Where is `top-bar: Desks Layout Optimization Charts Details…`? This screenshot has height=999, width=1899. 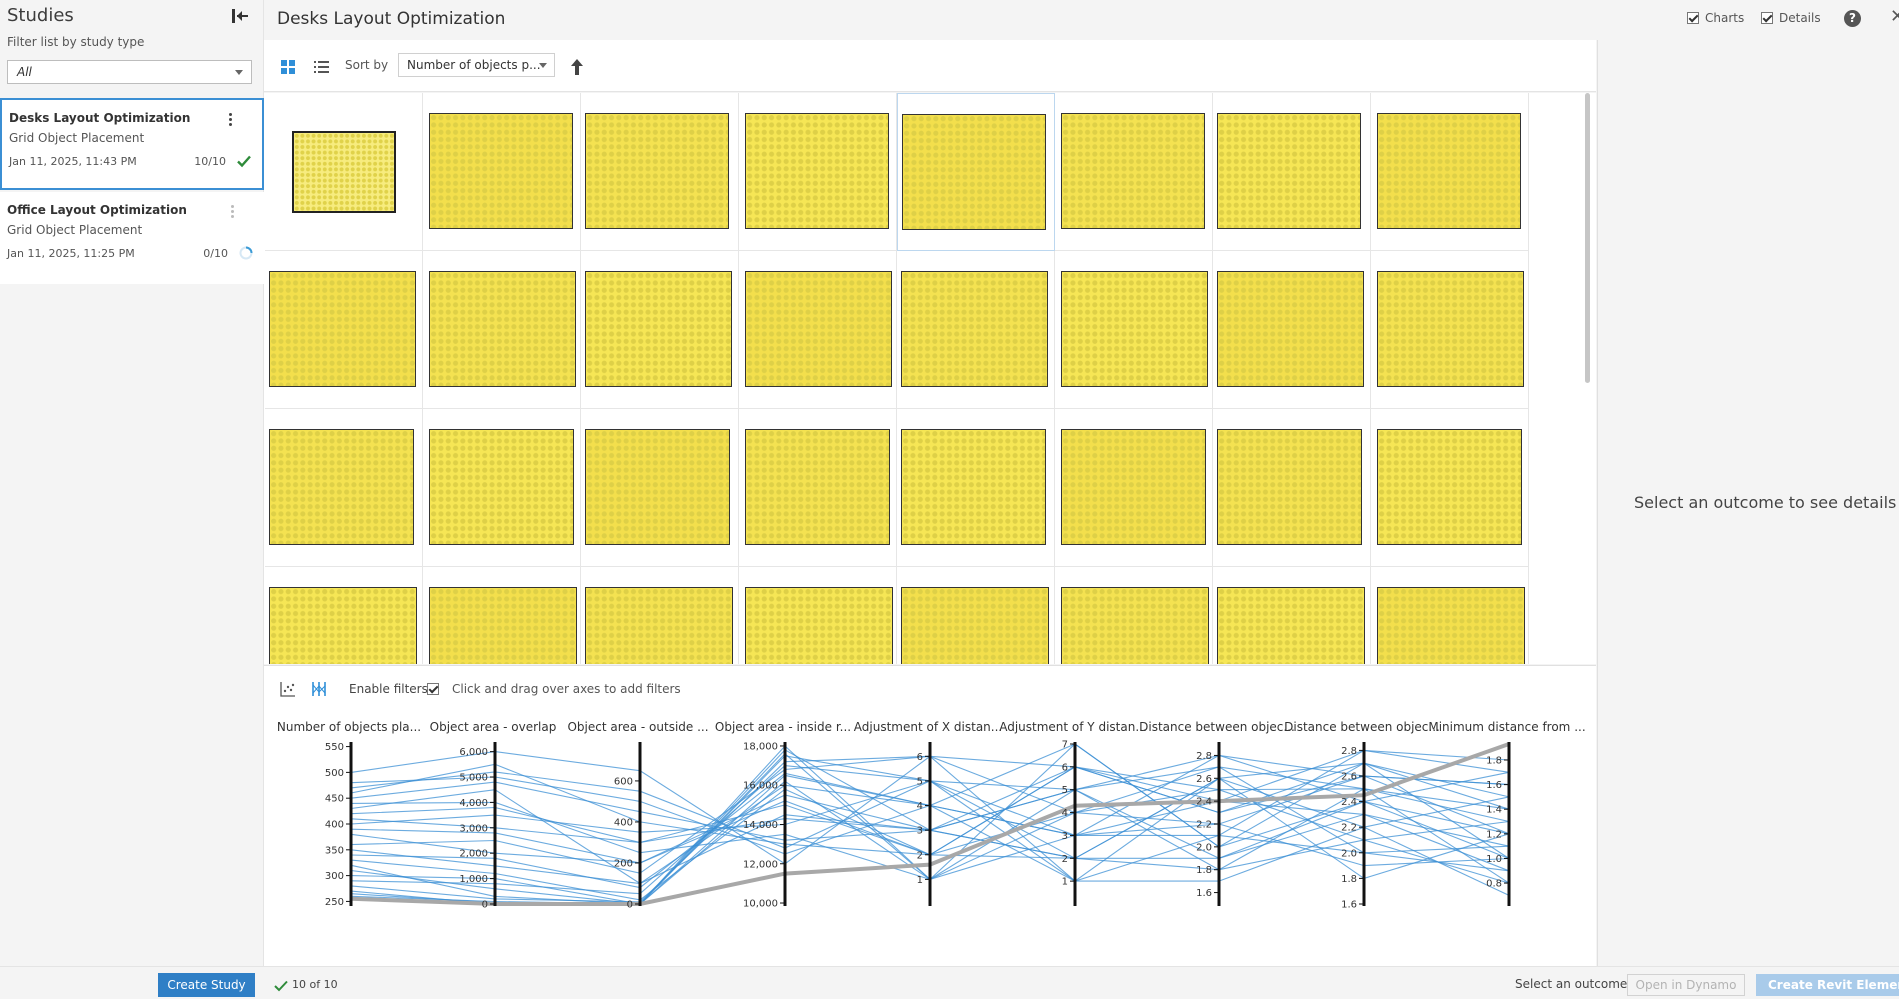 top-bar: Desks Layout Optimization Charts Details… is located at coordinates (1081, 19).